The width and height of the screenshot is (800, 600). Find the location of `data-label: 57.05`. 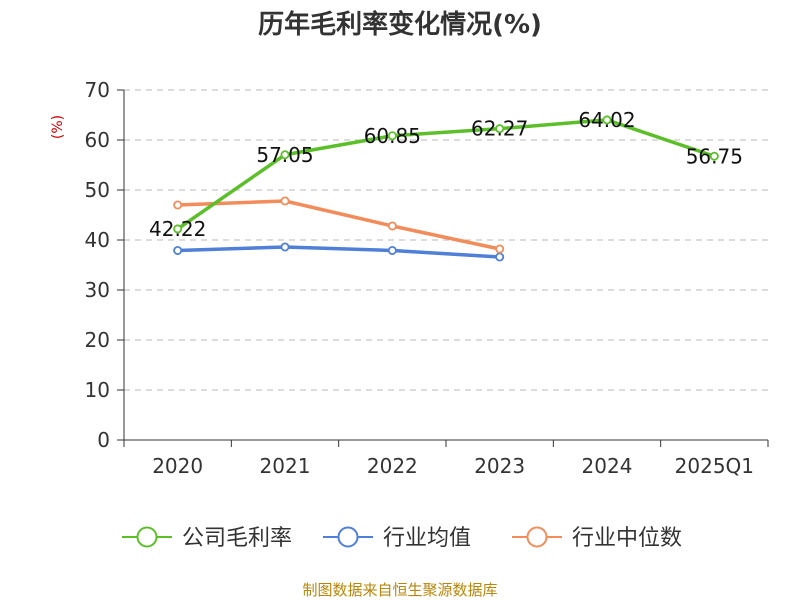

data-label: 57.05 is located at coordinates (284, 155).